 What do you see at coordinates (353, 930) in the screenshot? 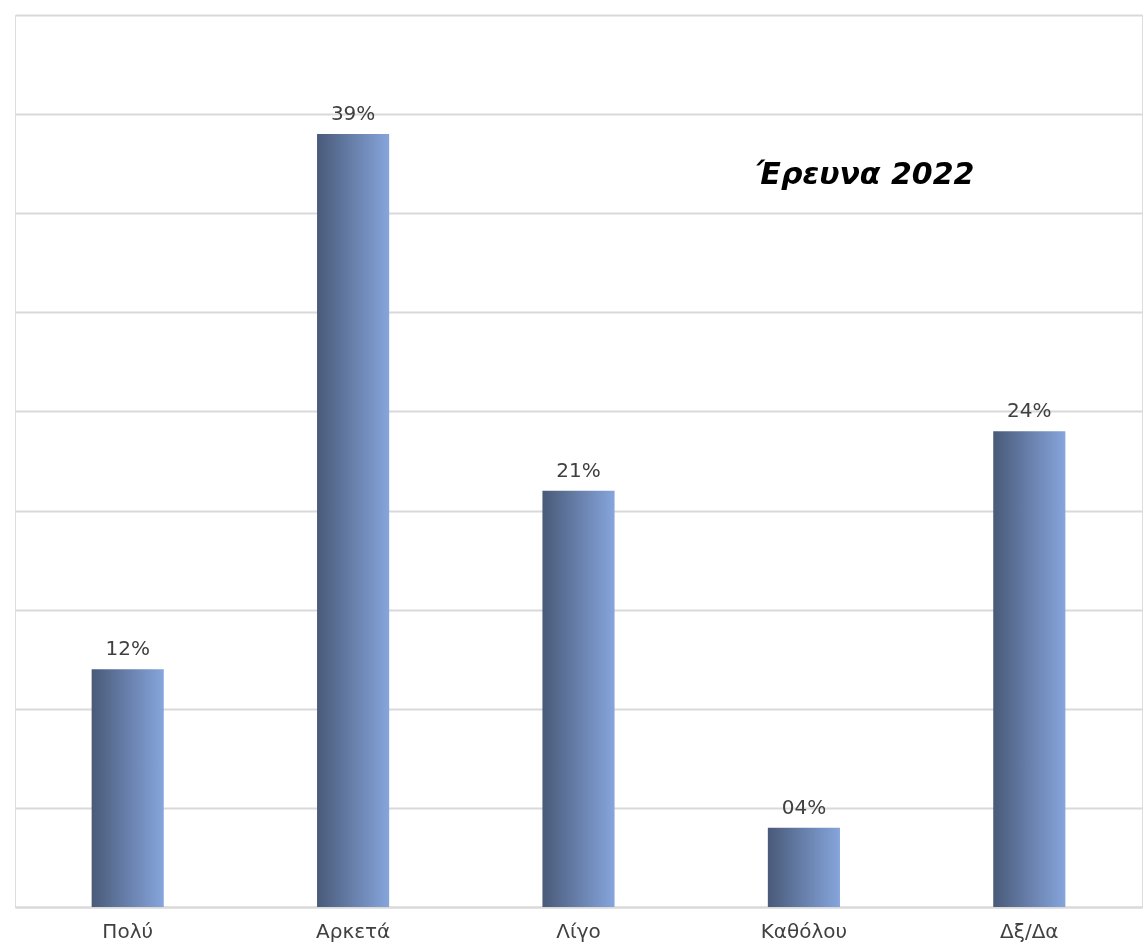
I see `x-tick-label: Αρκετά` at bounding box center [353, 930].